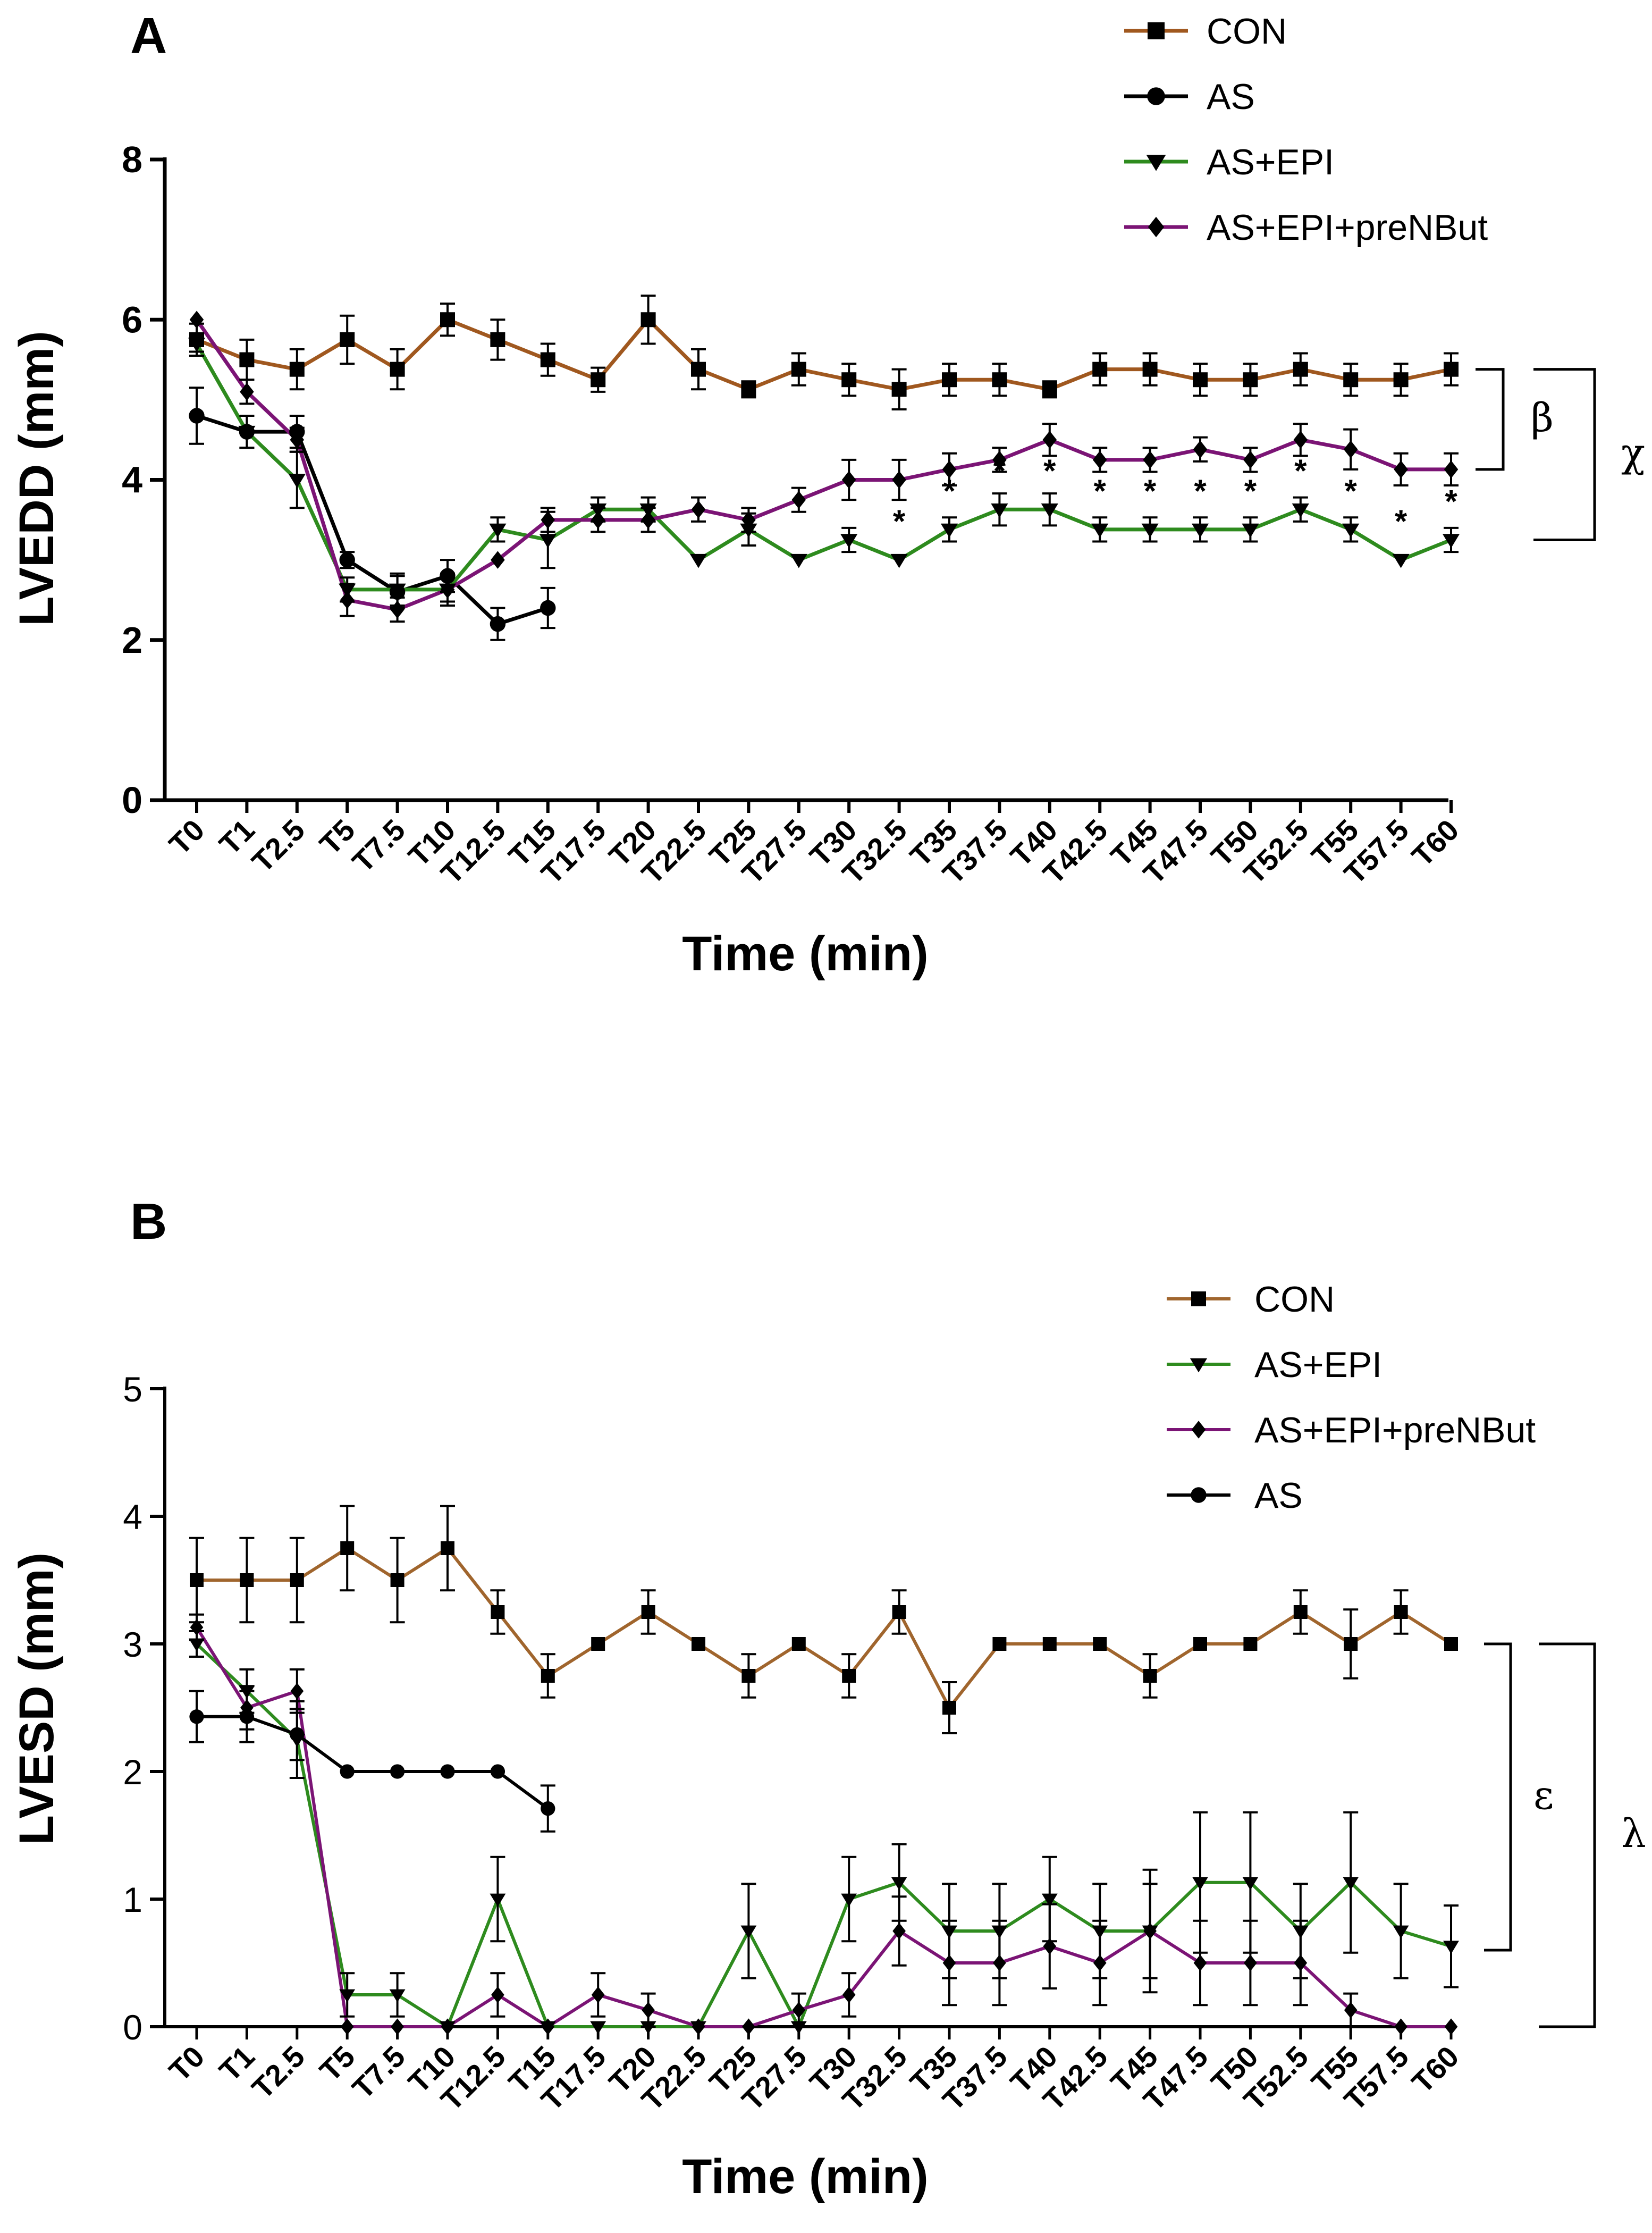 The height and width of the screenshot is (2233, 1652). Describe the element at coordinates (1231, 97) in the screenshot. I see `legend-label: AS` at that location.